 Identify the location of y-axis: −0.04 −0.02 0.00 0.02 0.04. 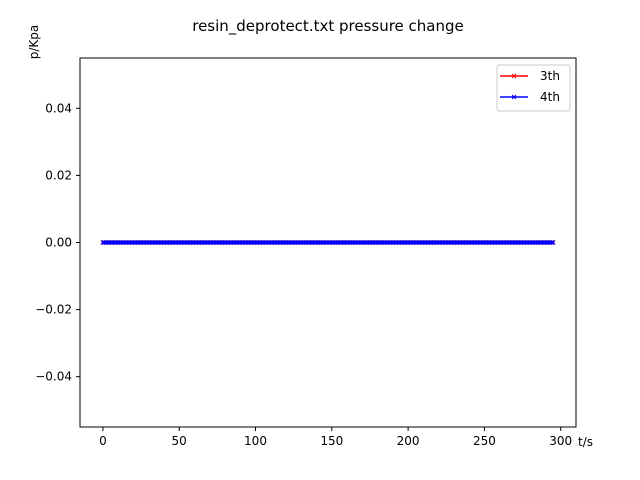
(57, 242).